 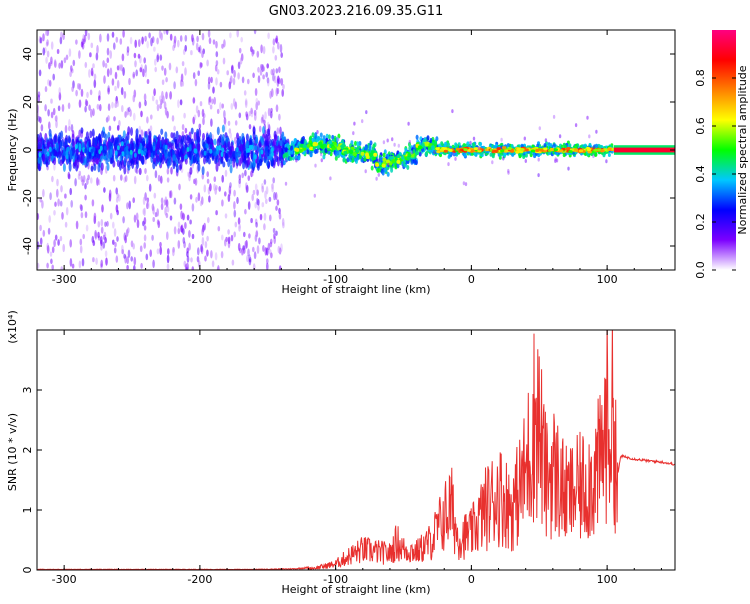 What do you see at coordinates (27, 246) in the screenshot?
I see `tick-label: -40` at bounding box center [27, 246].